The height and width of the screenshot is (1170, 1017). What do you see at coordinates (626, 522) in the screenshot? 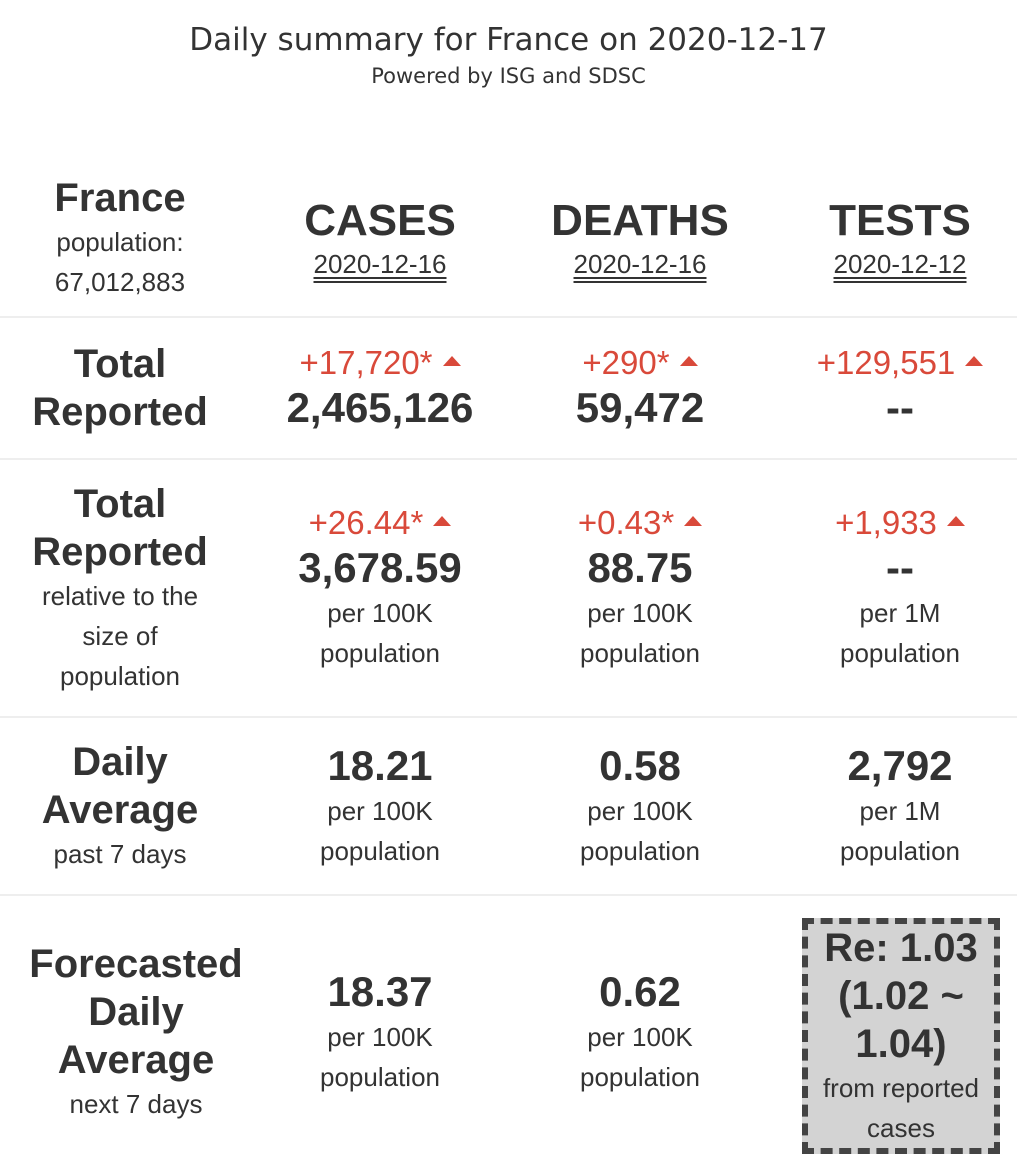
I see `delta-text: +0.43*` at bounding box center [626, 522].